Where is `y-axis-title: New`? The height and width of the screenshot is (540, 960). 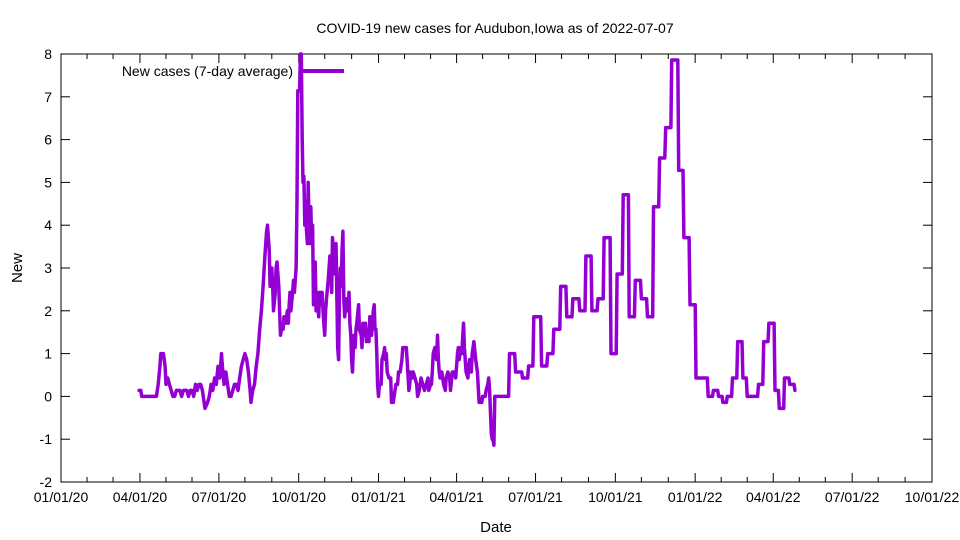 y-axis-title: New is located at coordinates (17, 268).